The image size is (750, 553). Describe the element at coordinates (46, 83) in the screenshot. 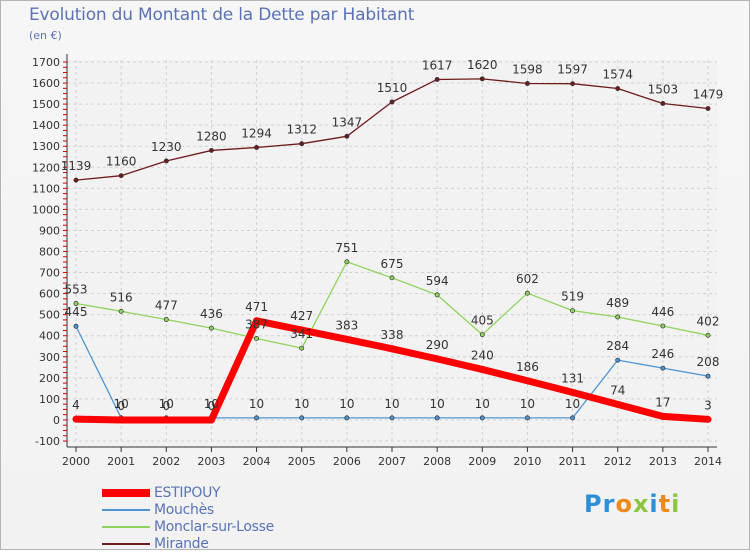

I see `y-tick-label: 1600` at that location.